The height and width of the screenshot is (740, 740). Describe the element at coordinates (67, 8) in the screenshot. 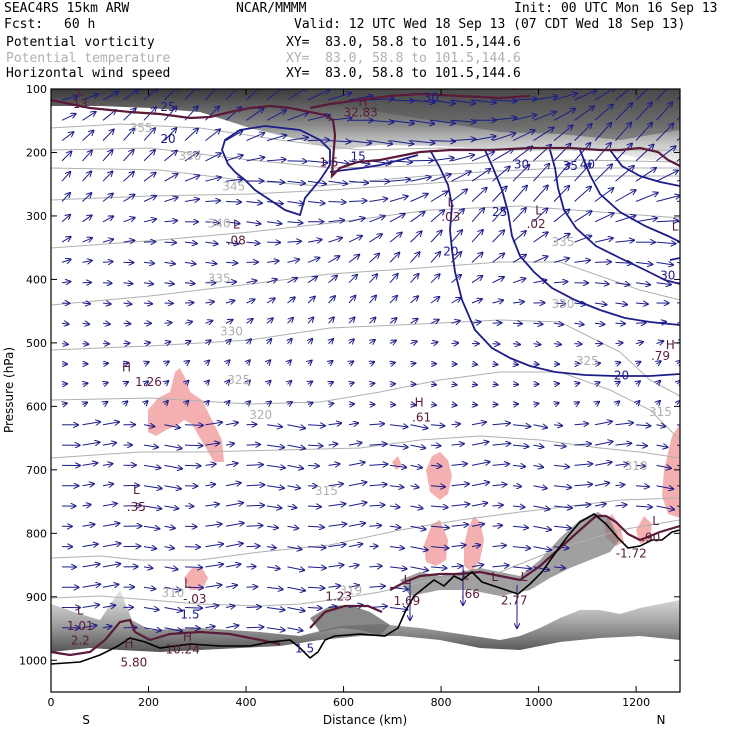

I see `model-title: SEAC4RS 15km ARW` at that location.